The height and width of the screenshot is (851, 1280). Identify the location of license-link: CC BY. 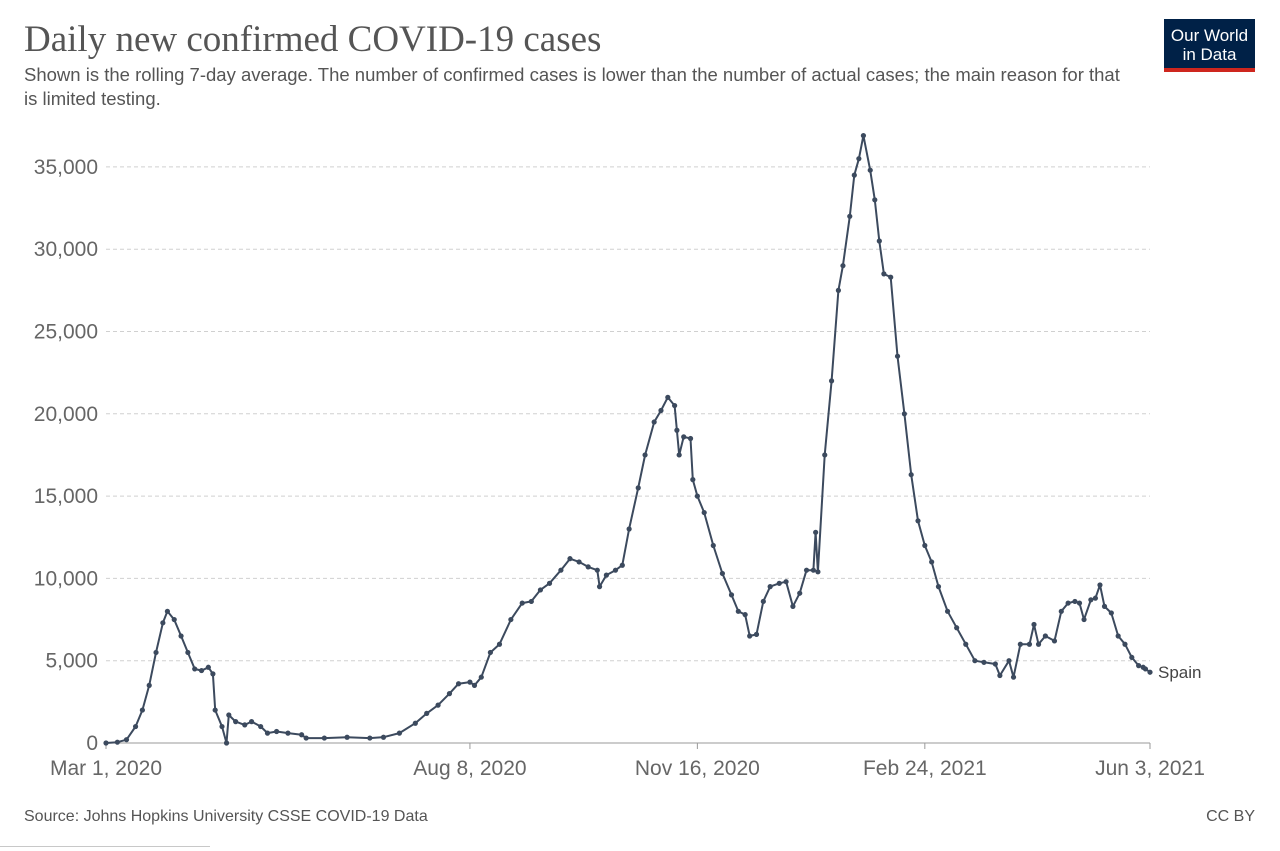
(1230, 816).